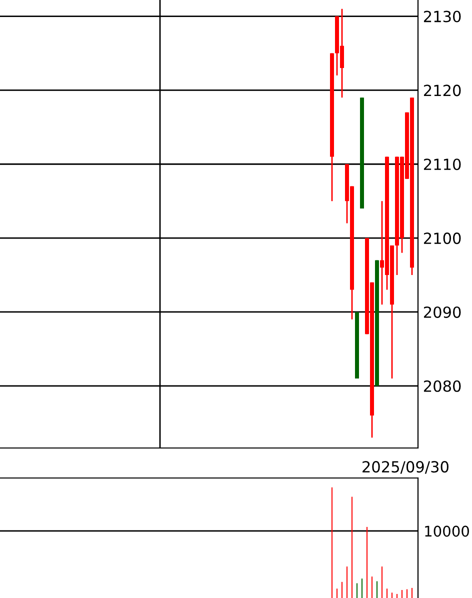 The height and width of the screenshot is (598, 472). I want to click on y-tick-label: 2120, so click(442, 90).